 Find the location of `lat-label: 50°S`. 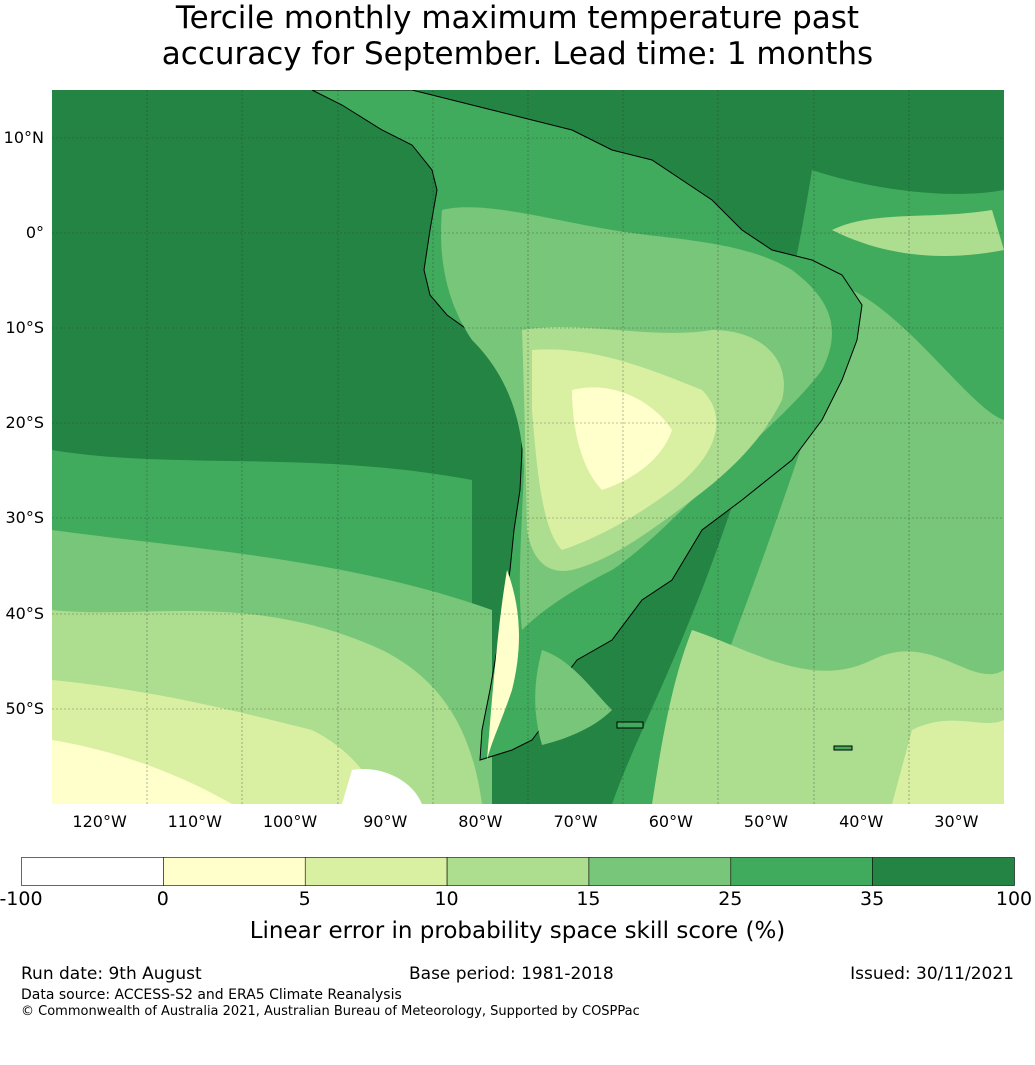

lat-label: 50°S is located at coordinates (24, 708).